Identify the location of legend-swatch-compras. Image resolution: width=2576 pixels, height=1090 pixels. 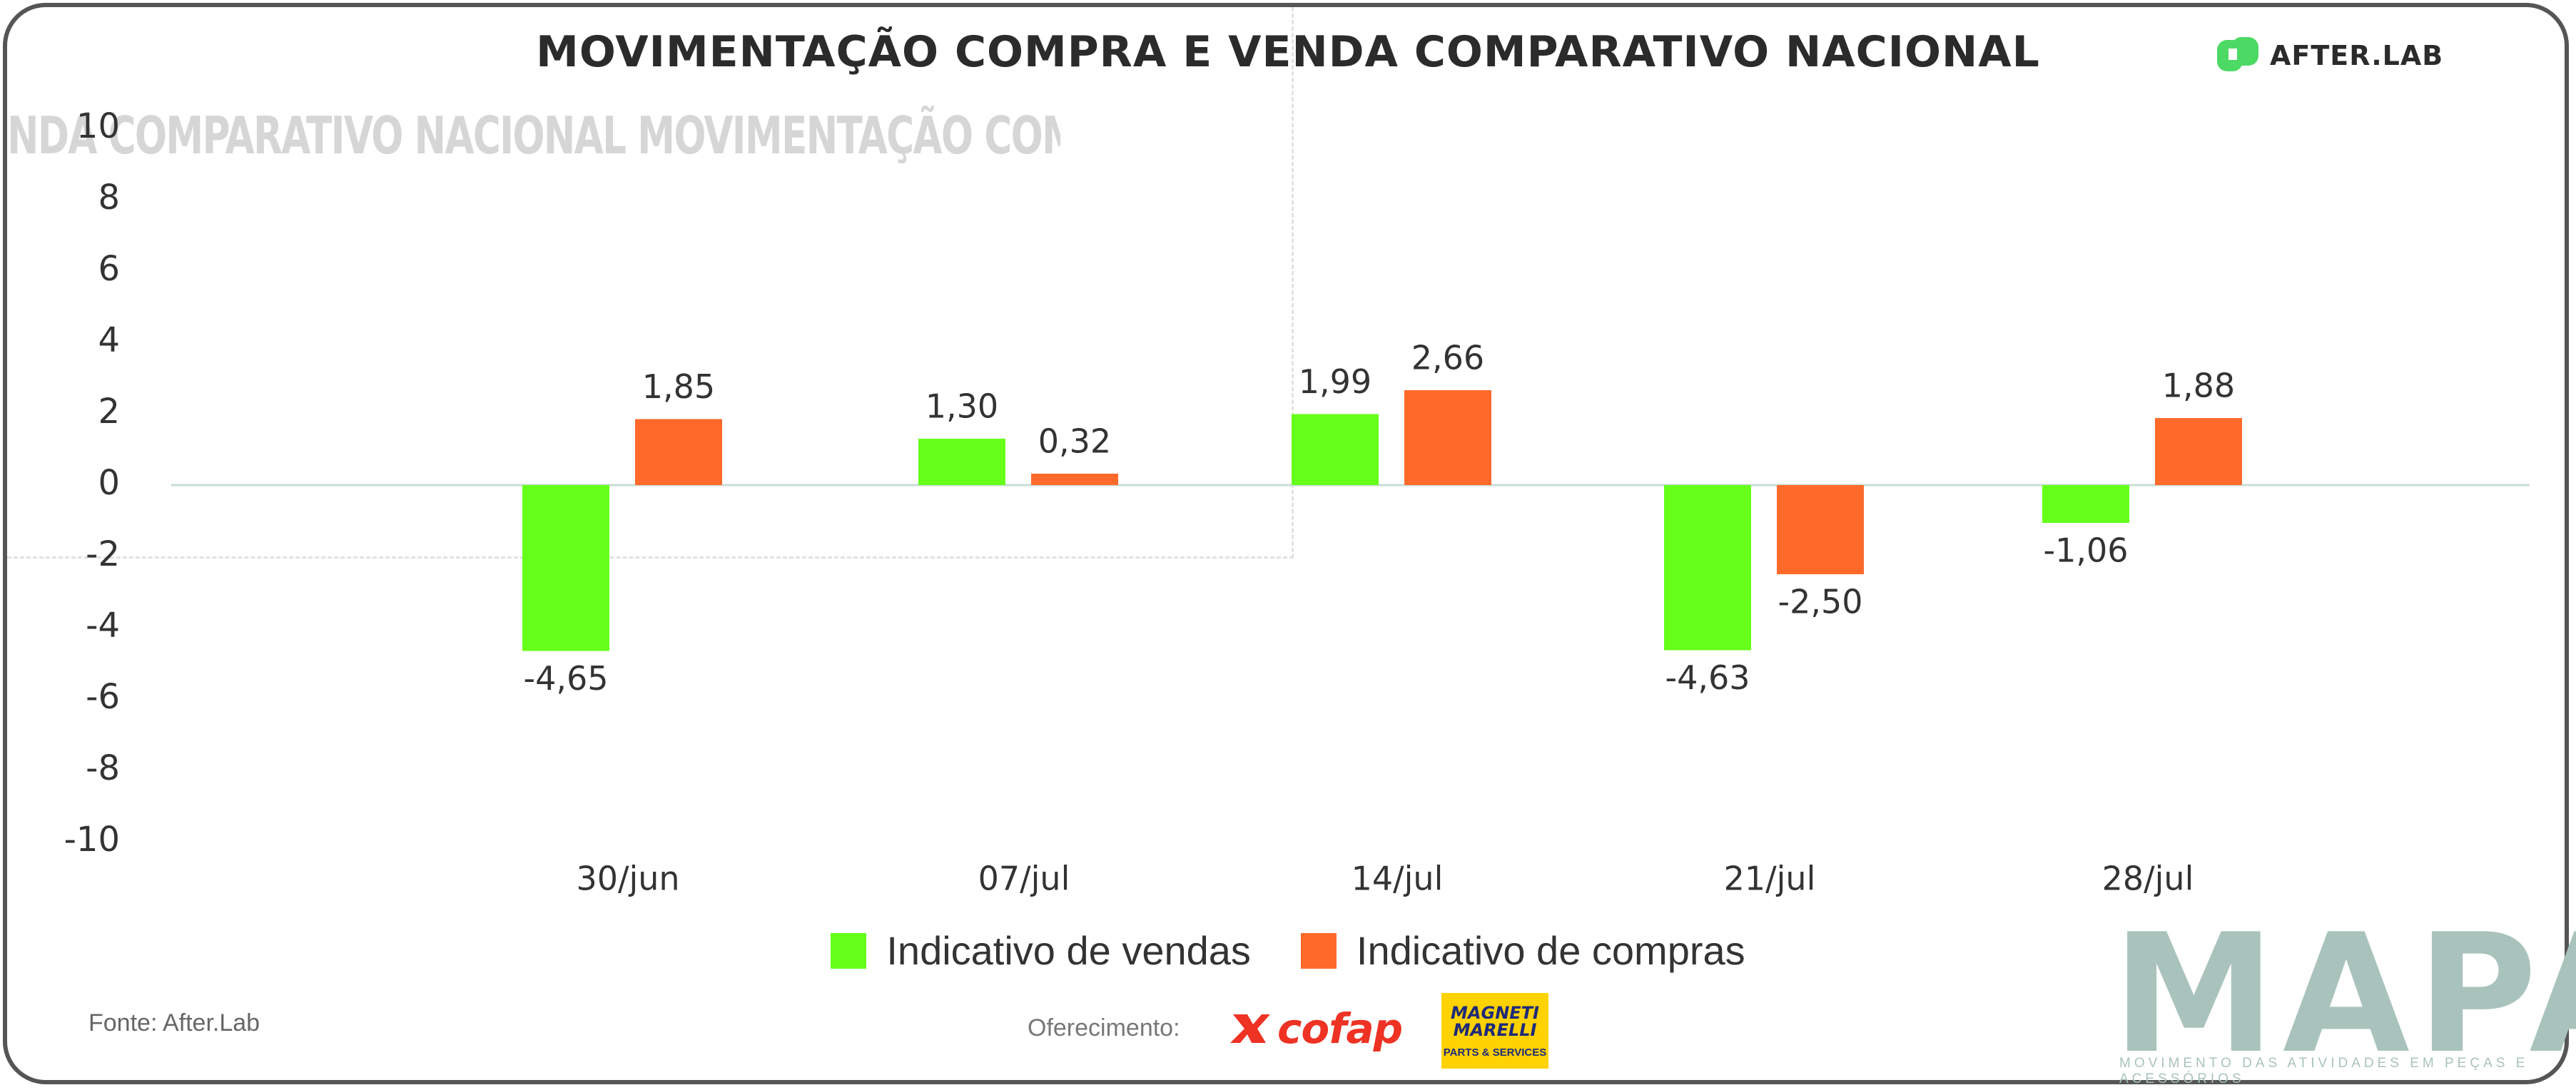
(1318, 951).